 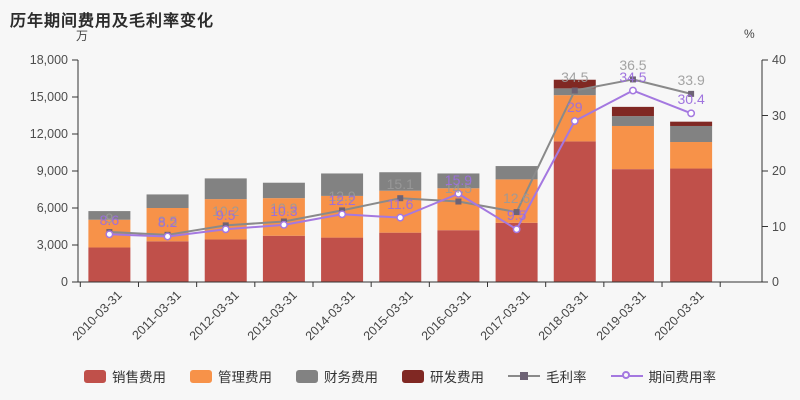 What do you see at coordinates (48, 97) in the screenshot?
I see `left-axis-tick-label: 15,000` at bounding box center [48, 97].